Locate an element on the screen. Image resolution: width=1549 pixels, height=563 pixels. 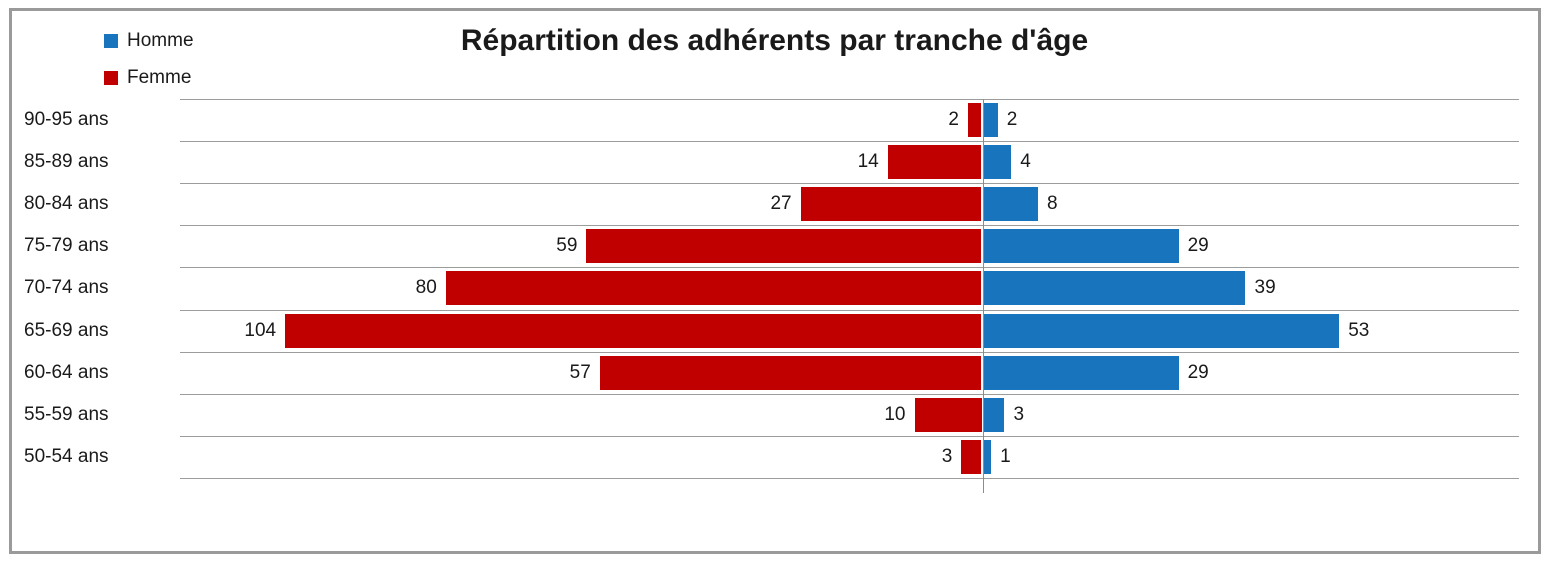
value-label-femme: 104 is located at coordinates (260, 330).